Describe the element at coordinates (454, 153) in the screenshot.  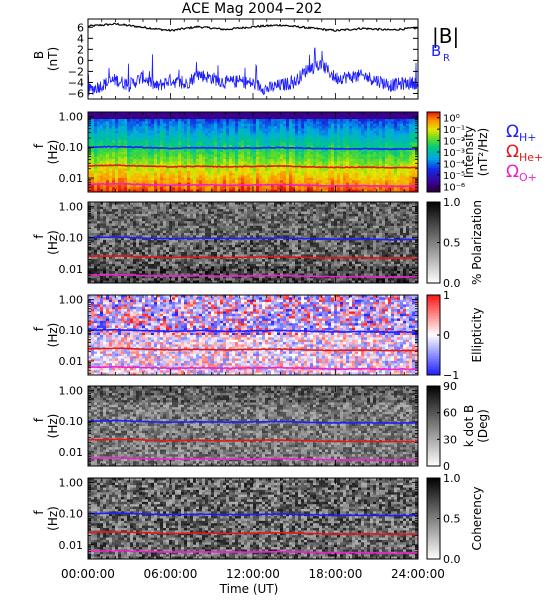
I see `intensity-colorbar-tick-label: 10⁻³` at that location.